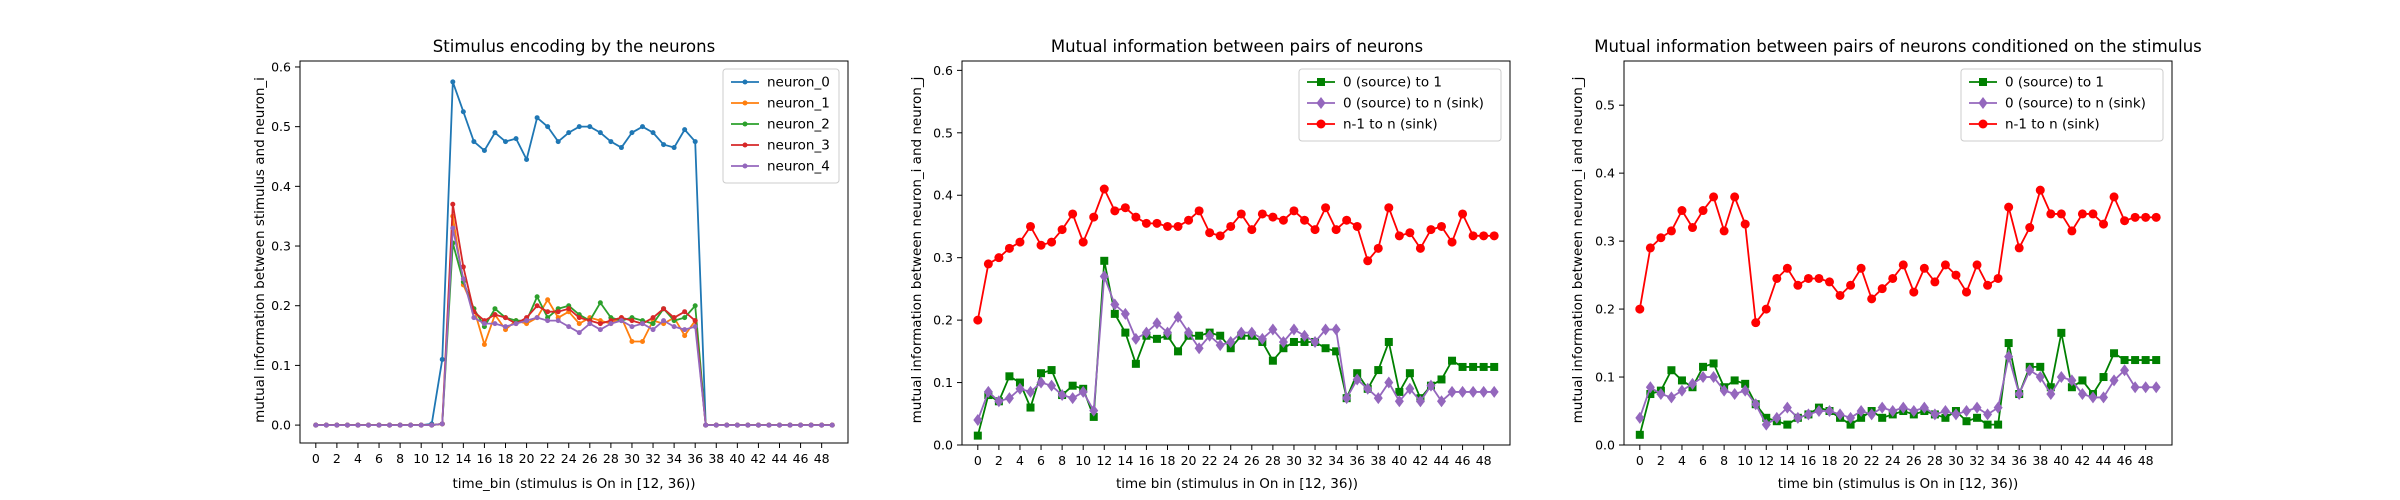  I want to click on legend-label: 0 (source) to n (sink), so click(2075, 104).